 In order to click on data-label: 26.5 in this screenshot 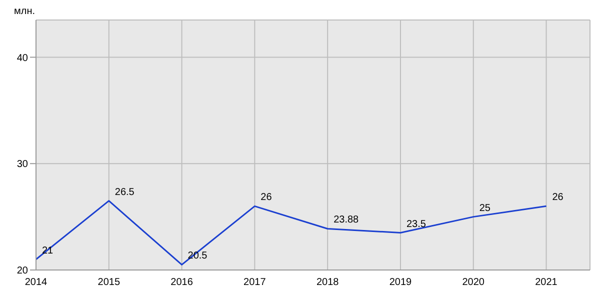, I will do `click(124, 192)`.